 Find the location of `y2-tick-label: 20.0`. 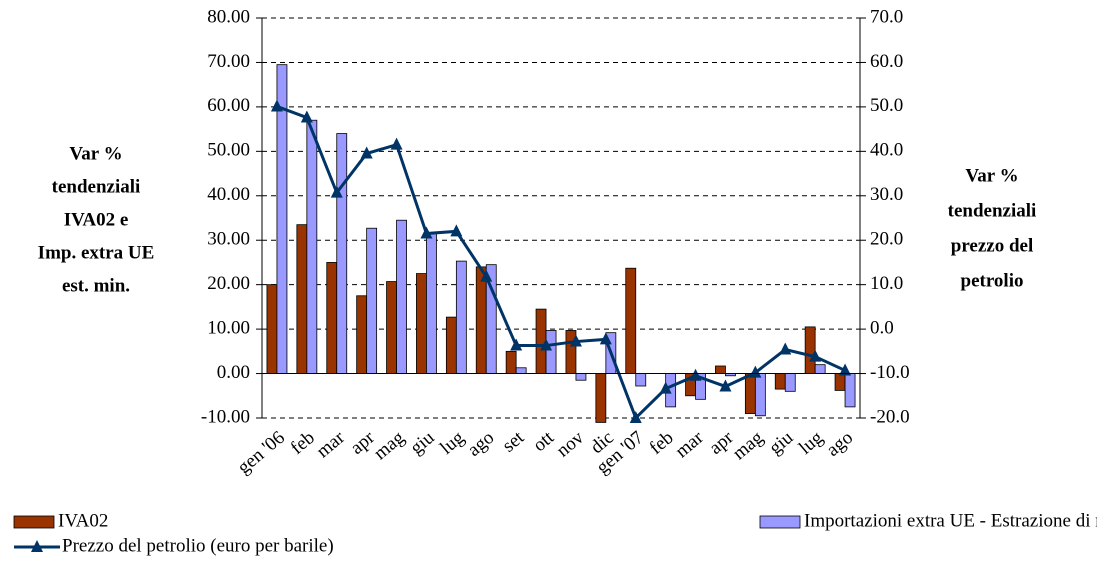

y2-tick-label: 20.0 is located at coordinates (886, 239).